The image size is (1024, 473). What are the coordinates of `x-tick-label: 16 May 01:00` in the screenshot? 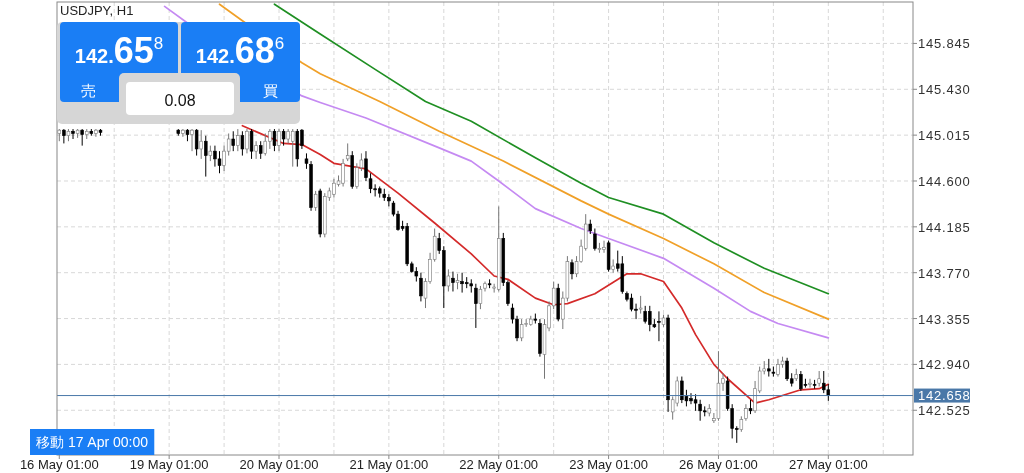 It's located at (59, 464).